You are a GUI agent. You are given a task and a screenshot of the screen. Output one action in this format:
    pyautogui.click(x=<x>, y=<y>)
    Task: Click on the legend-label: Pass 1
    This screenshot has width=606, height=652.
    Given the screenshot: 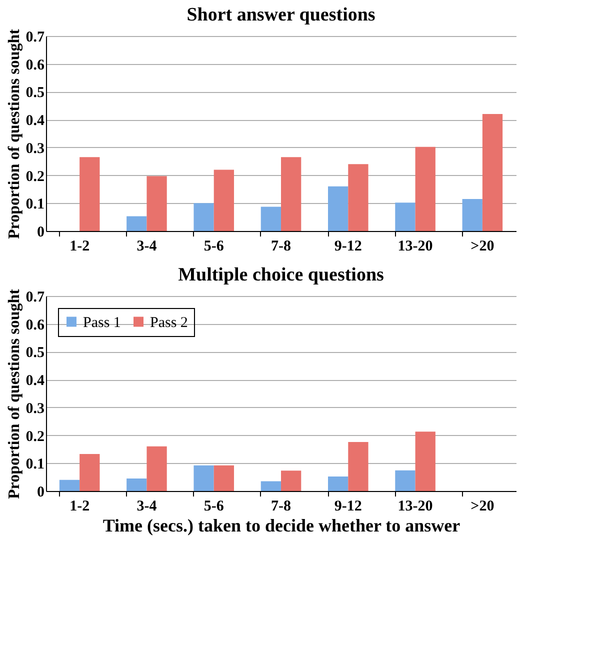 What is the action you would take?
    pyautogui.click(x=102, y=322)
    